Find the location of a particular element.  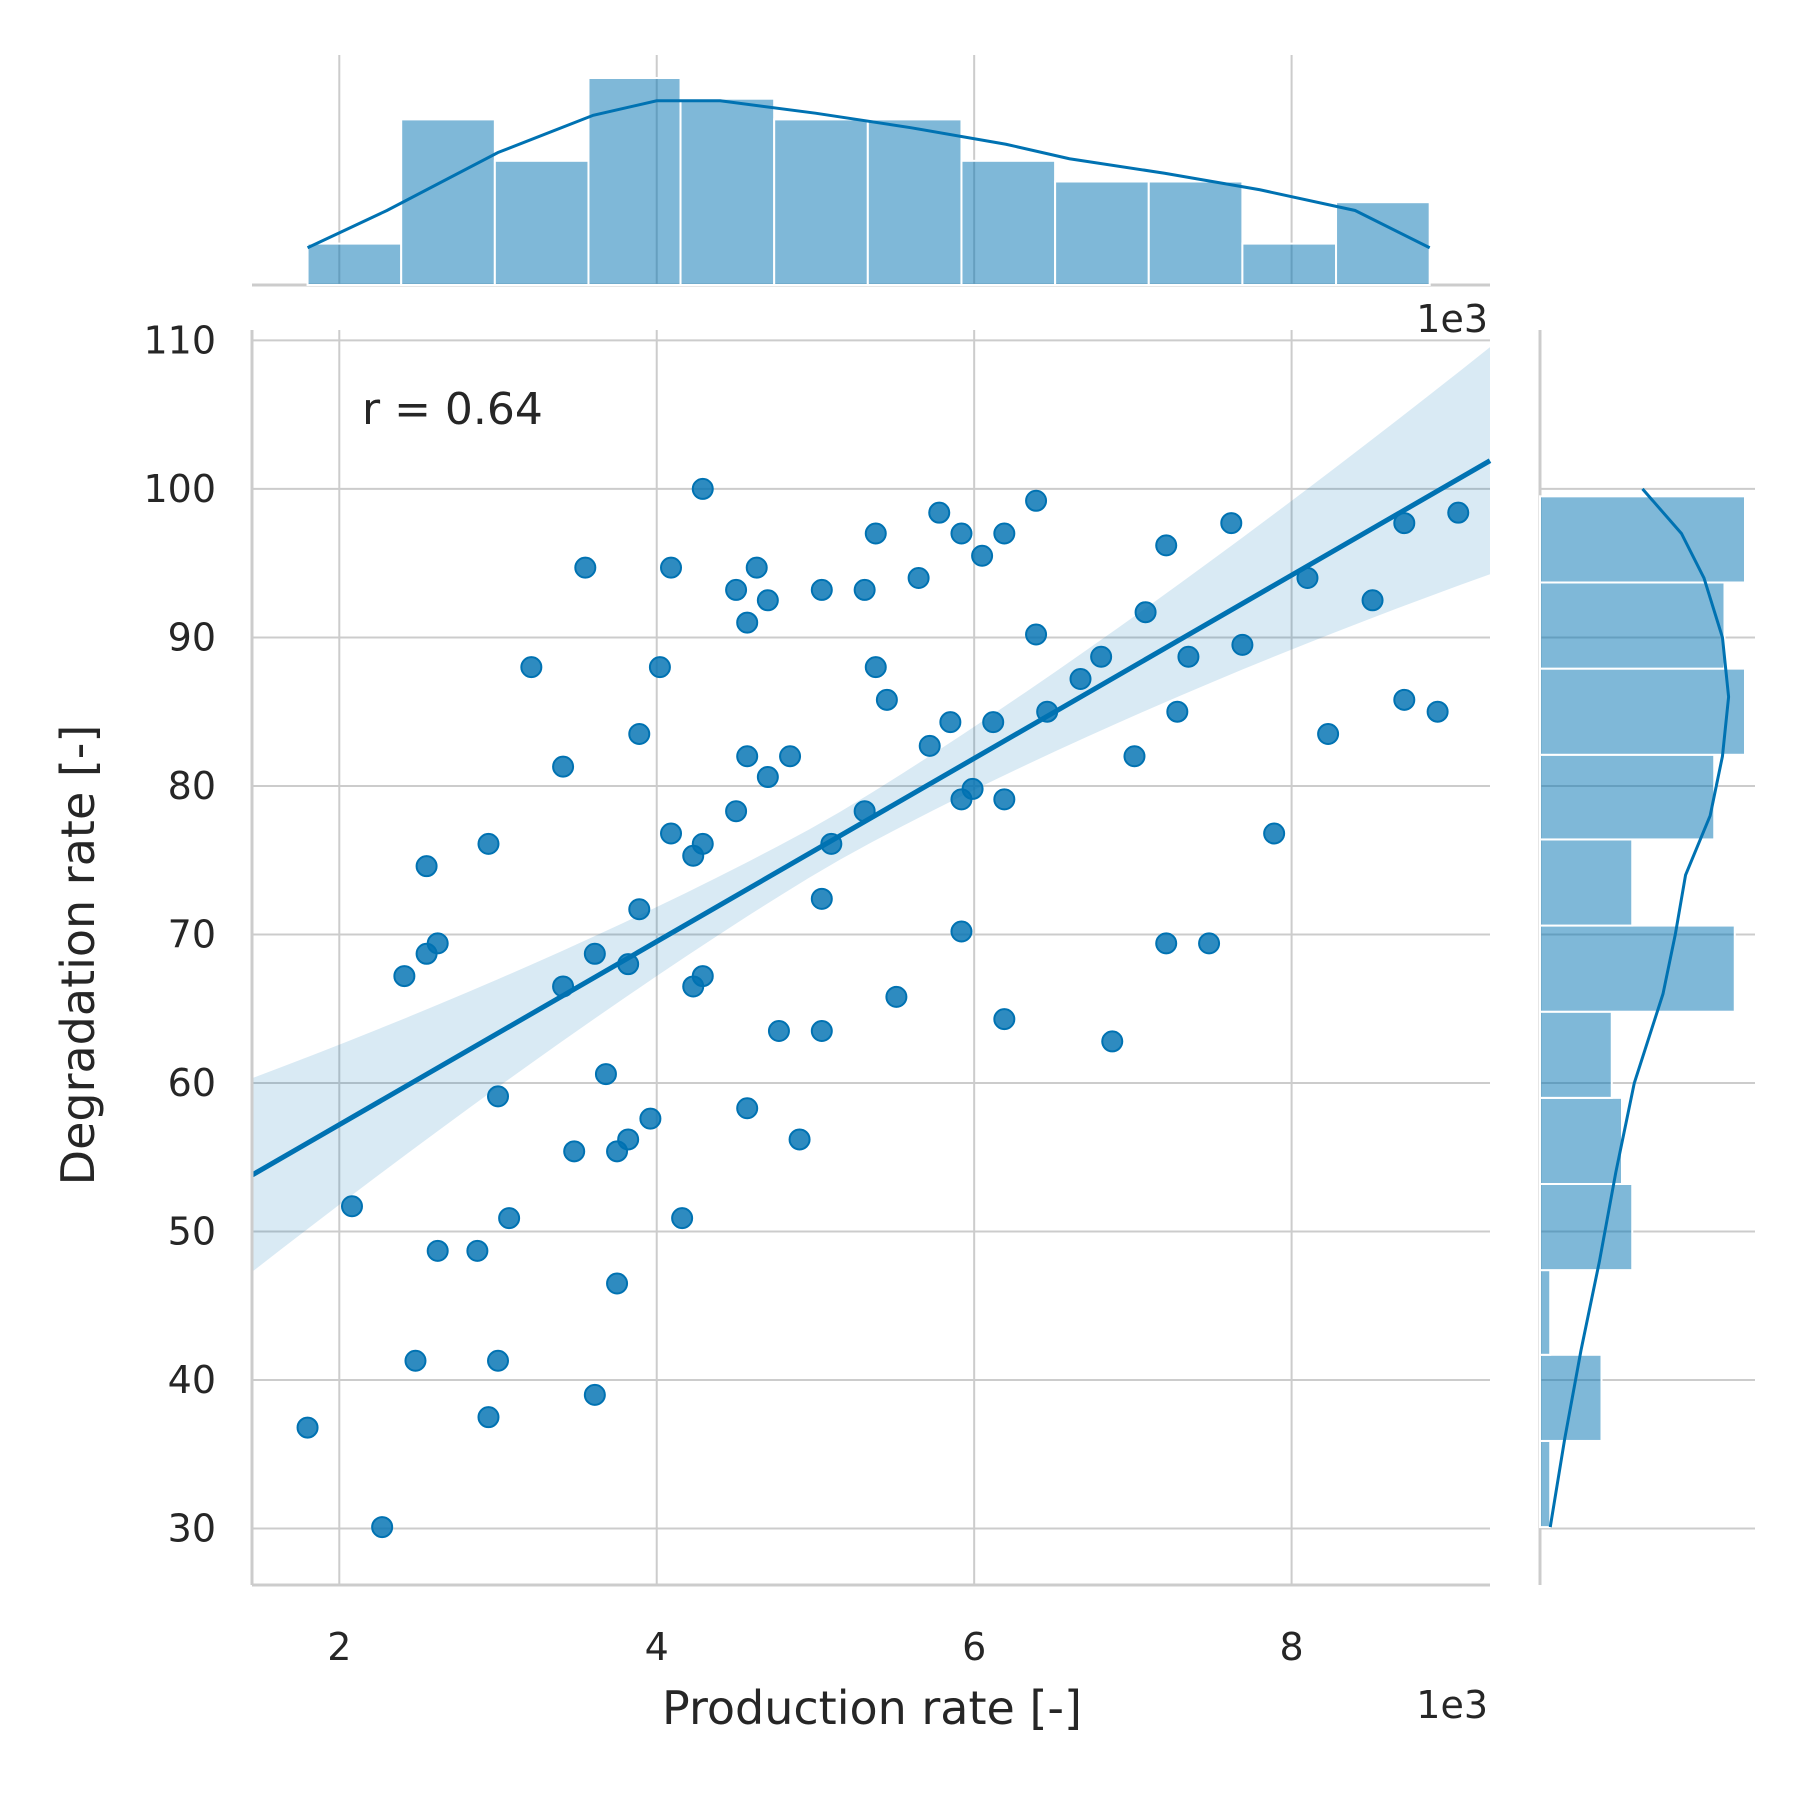

y-tick-label: 70 is located at coordinates (192, 934).